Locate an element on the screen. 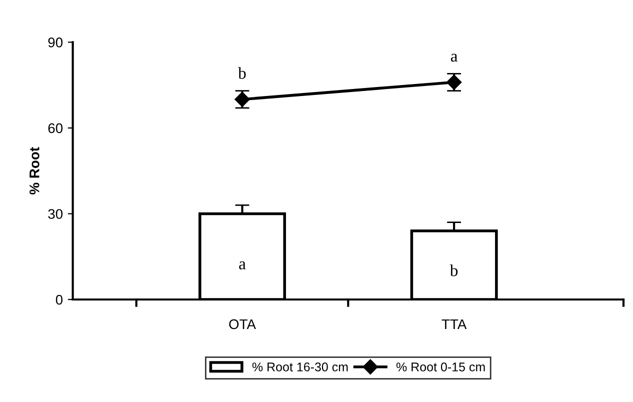  y-tick-label: 90 is located at coordinates (55, 43).